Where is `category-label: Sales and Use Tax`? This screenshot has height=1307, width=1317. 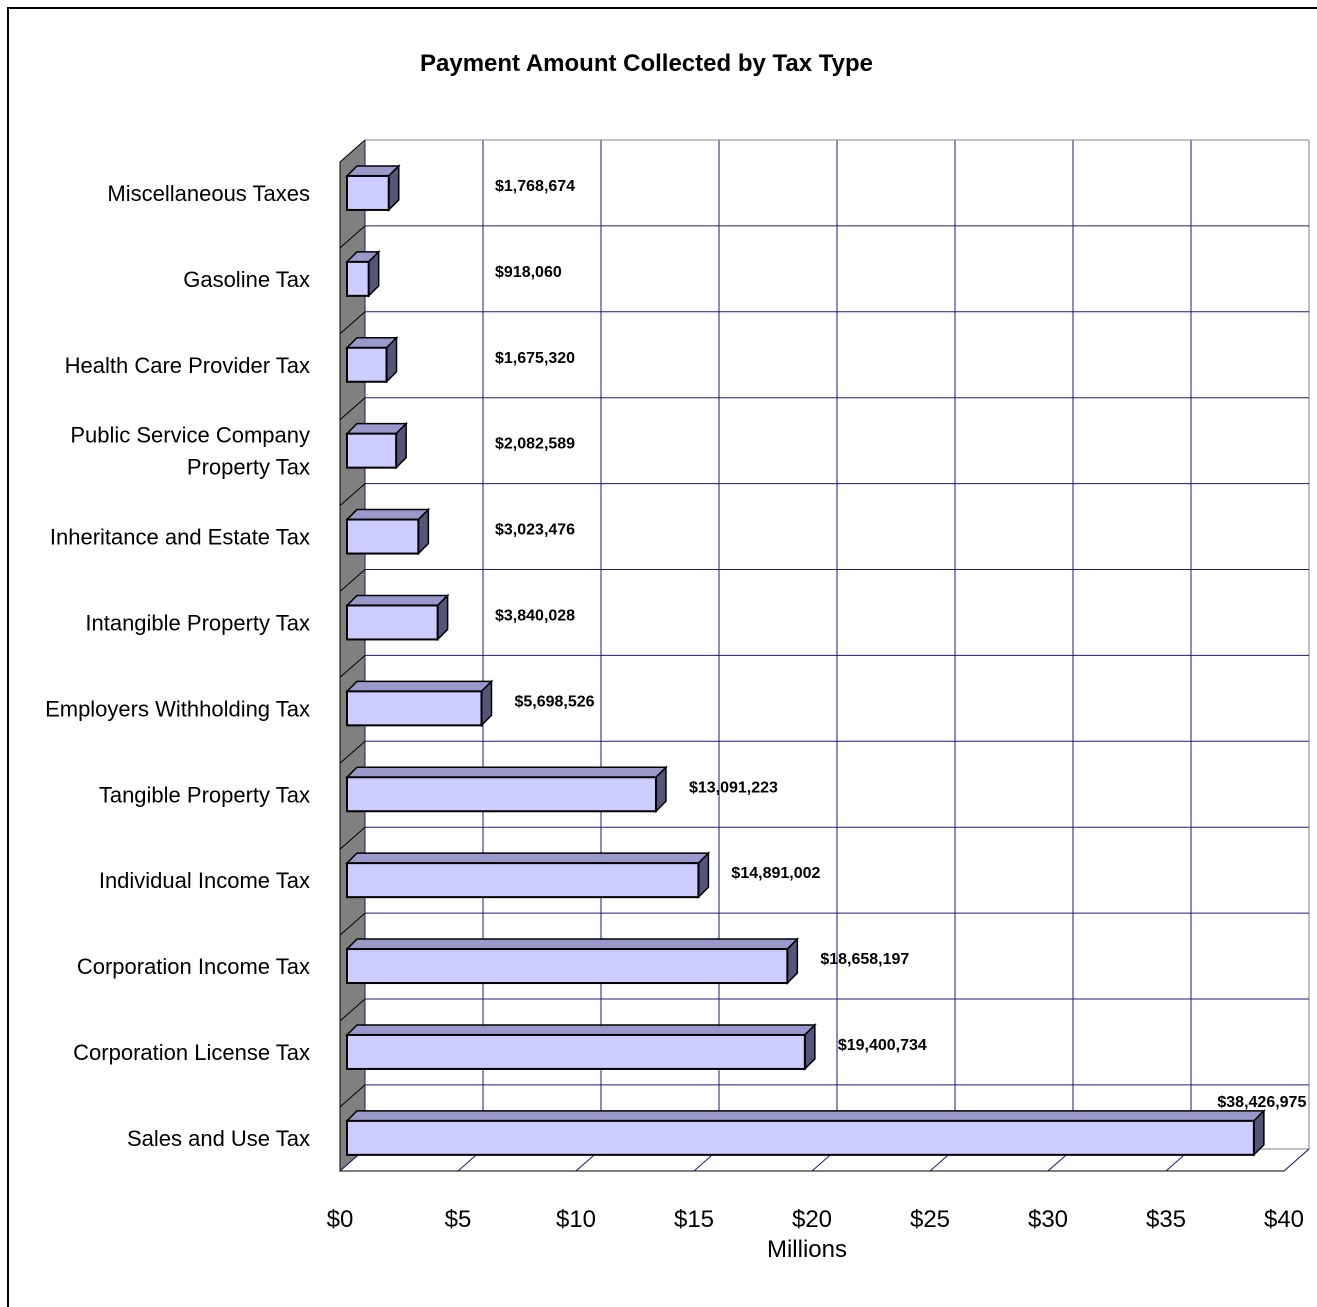 category-label: Sales and Use Tax is located at coordinates (218, 1138).